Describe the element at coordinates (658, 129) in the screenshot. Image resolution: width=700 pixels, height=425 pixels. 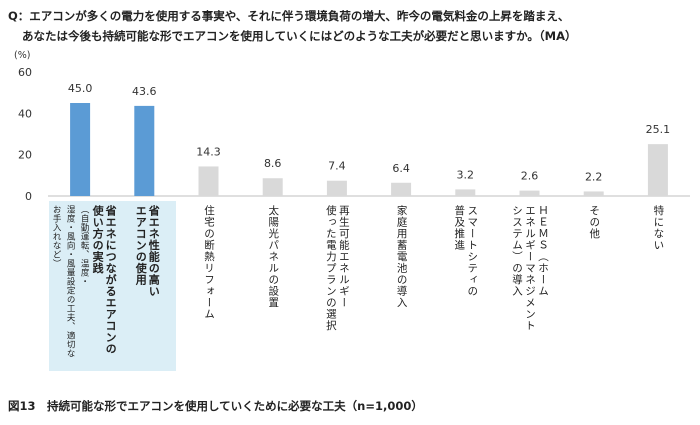
I see `data-label: 25.1` at that location.